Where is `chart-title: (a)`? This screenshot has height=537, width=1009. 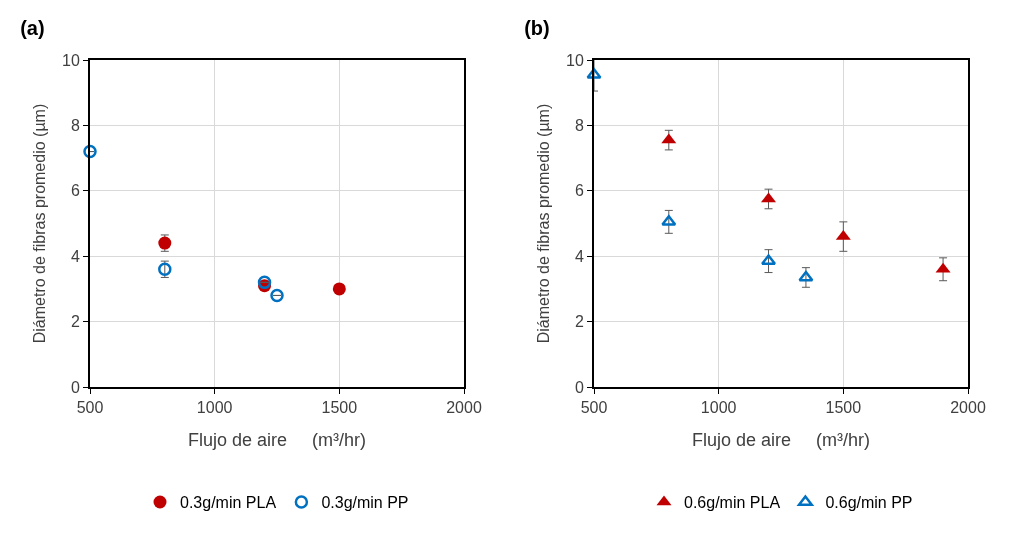 chart-title: (a) is located at coordinates (32, 28).